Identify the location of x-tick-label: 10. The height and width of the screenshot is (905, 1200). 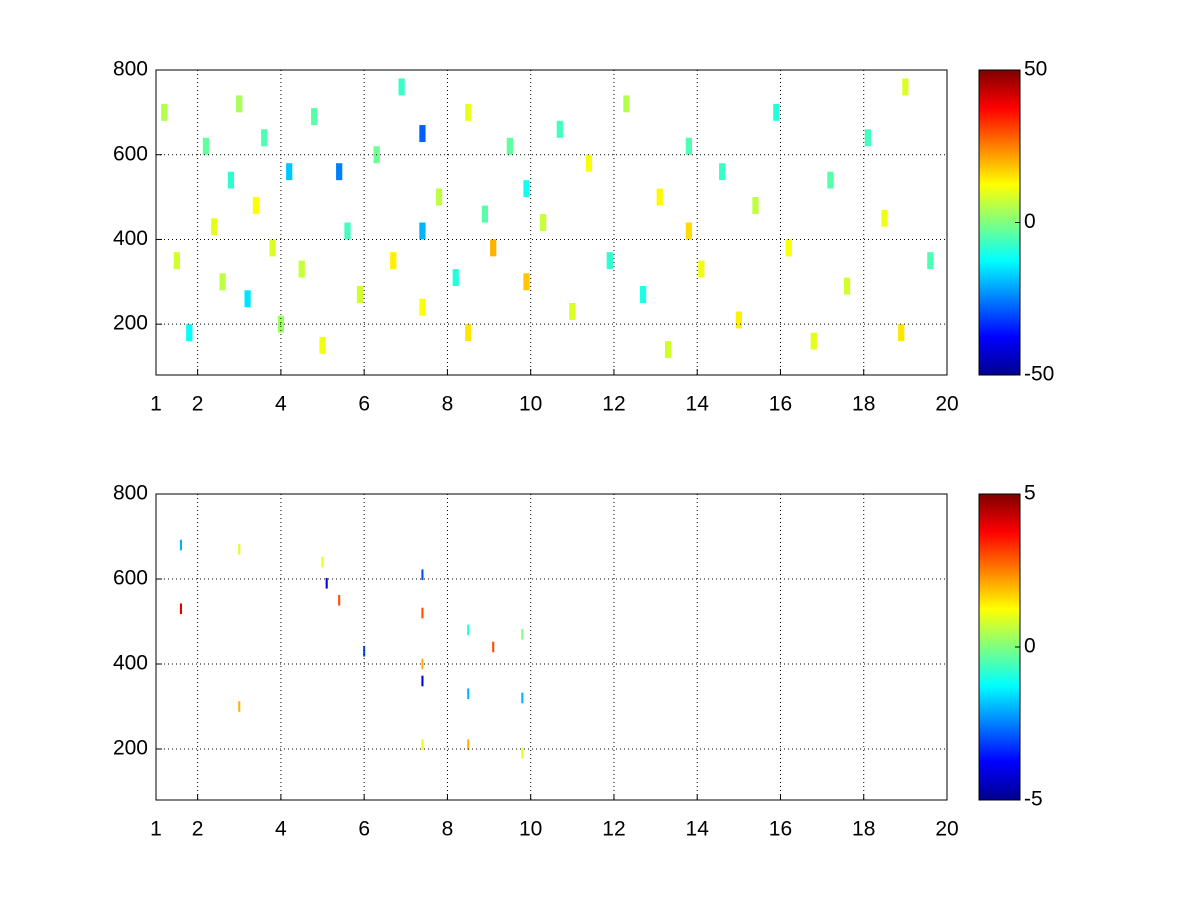
(530, 829).